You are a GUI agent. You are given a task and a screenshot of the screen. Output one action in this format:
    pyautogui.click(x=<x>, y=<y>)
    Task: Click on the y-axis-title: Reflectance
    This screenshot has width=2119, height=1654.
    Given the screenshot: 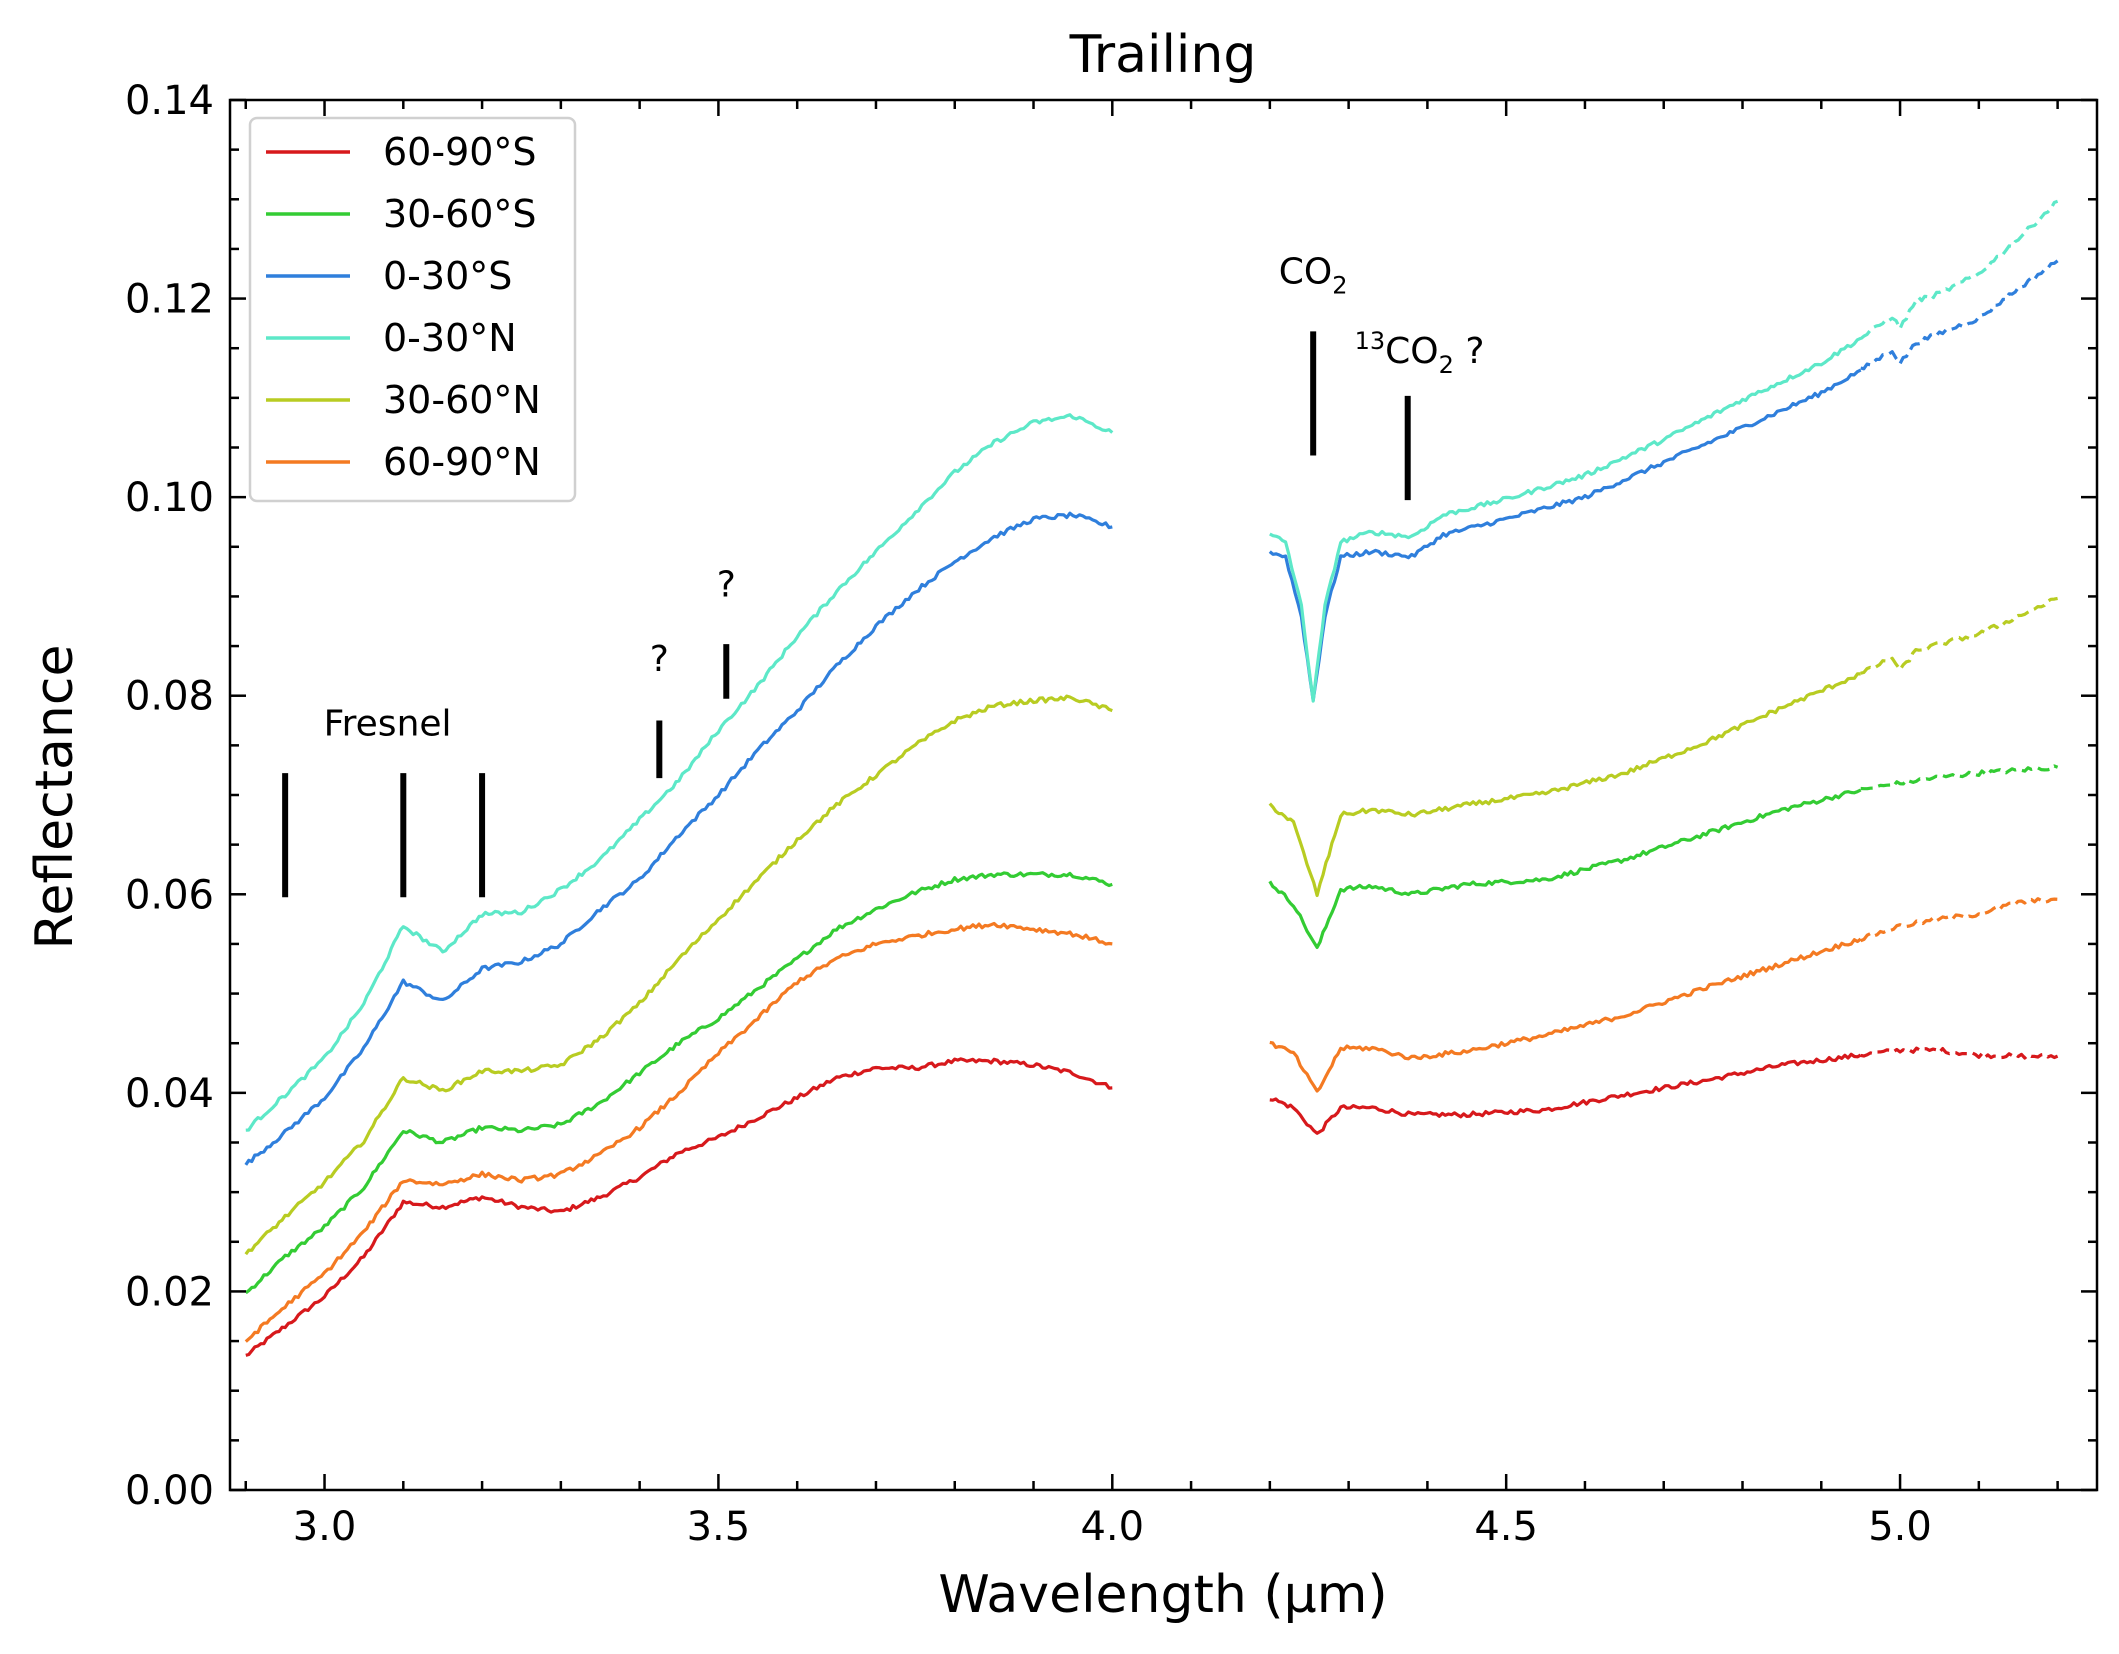 What is the action you would take?
    pyautogui.click(x=55, y=797)
    